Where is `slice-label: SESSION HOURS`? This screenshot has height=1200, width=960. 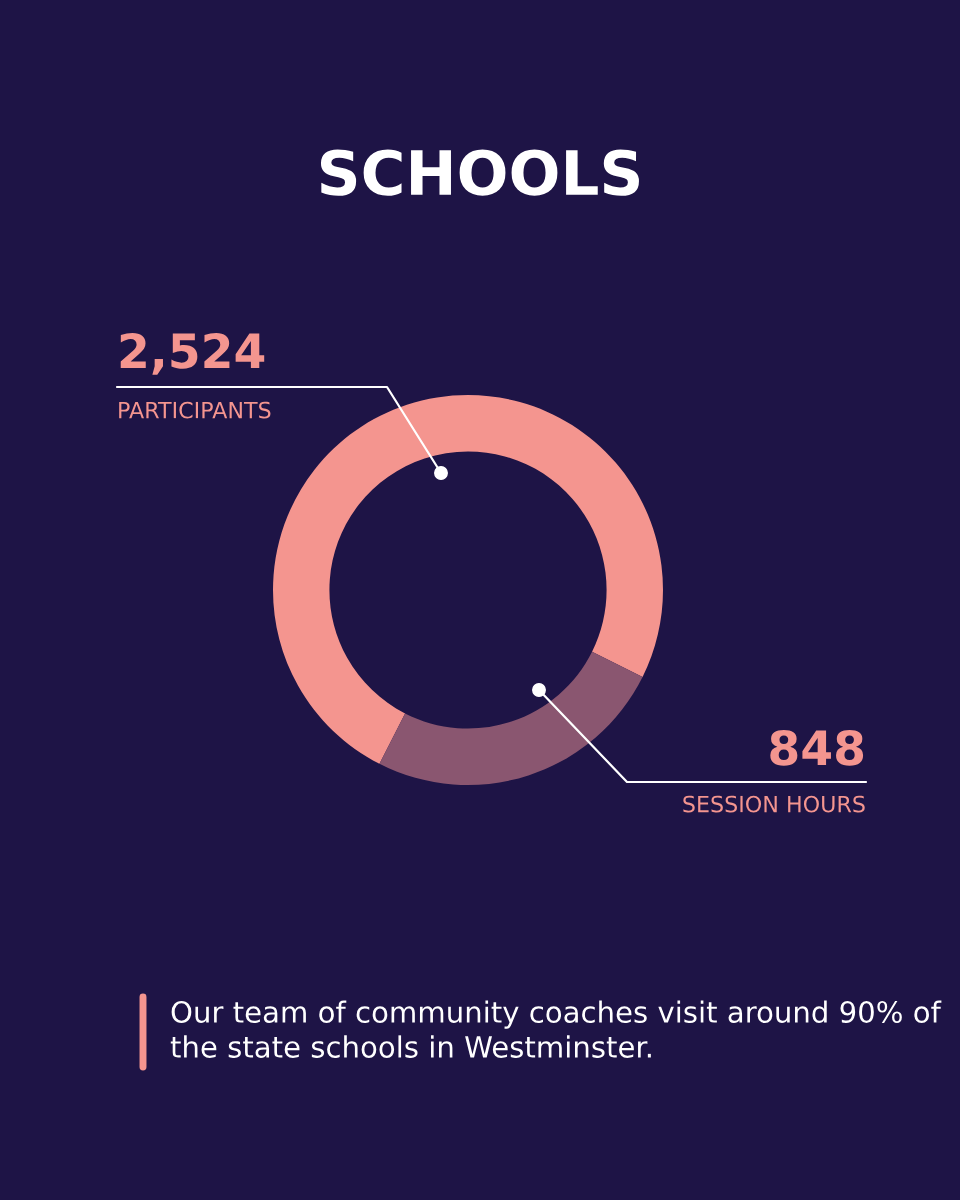 slice-label: SESSION HOURS is located at coordinates (774, 804).